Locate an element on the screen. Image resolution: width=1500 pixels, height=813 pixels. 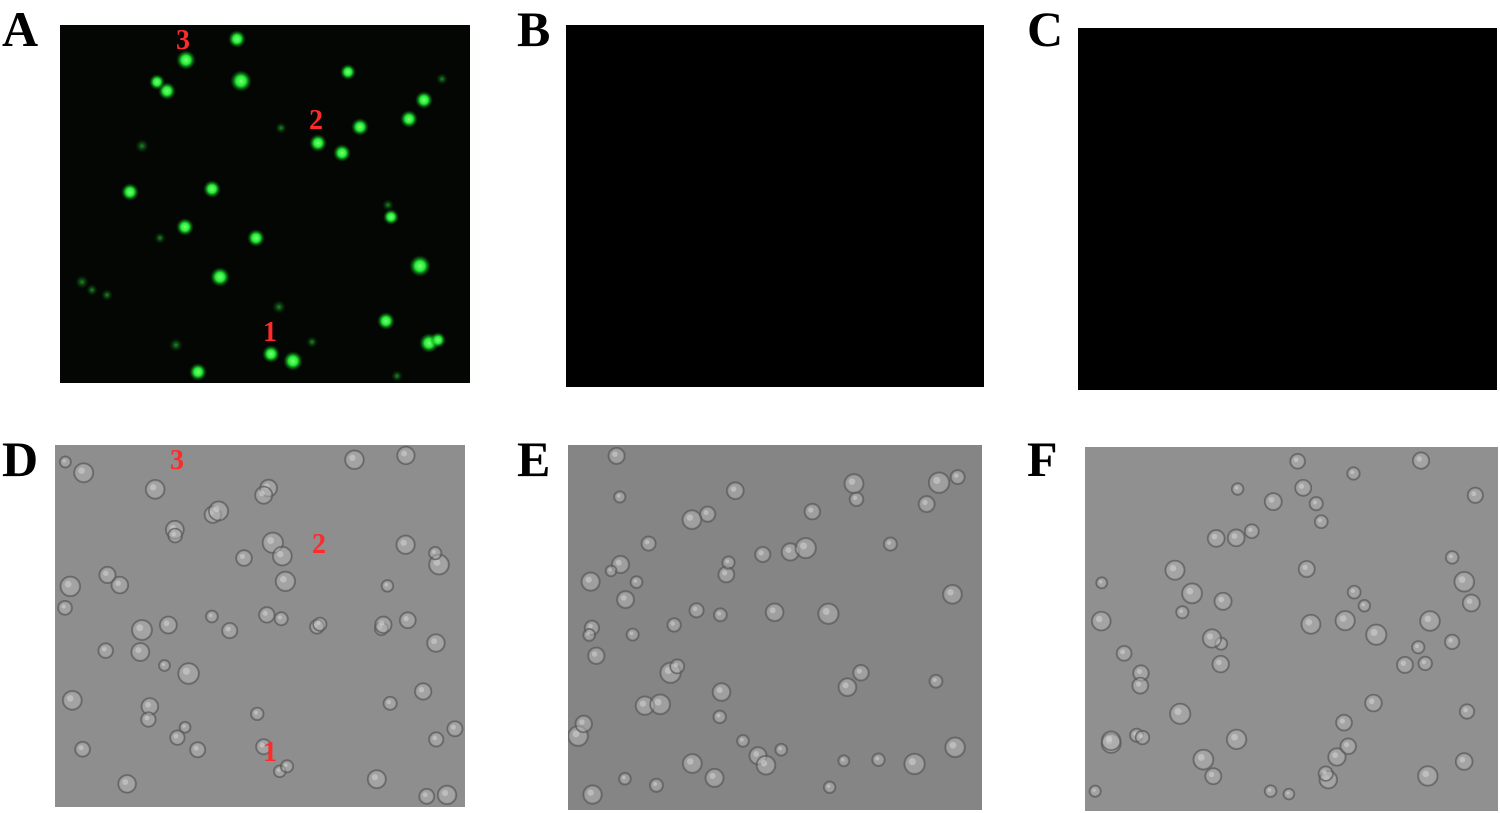
panel-label-f: F is located at coordinates (1042, 459).